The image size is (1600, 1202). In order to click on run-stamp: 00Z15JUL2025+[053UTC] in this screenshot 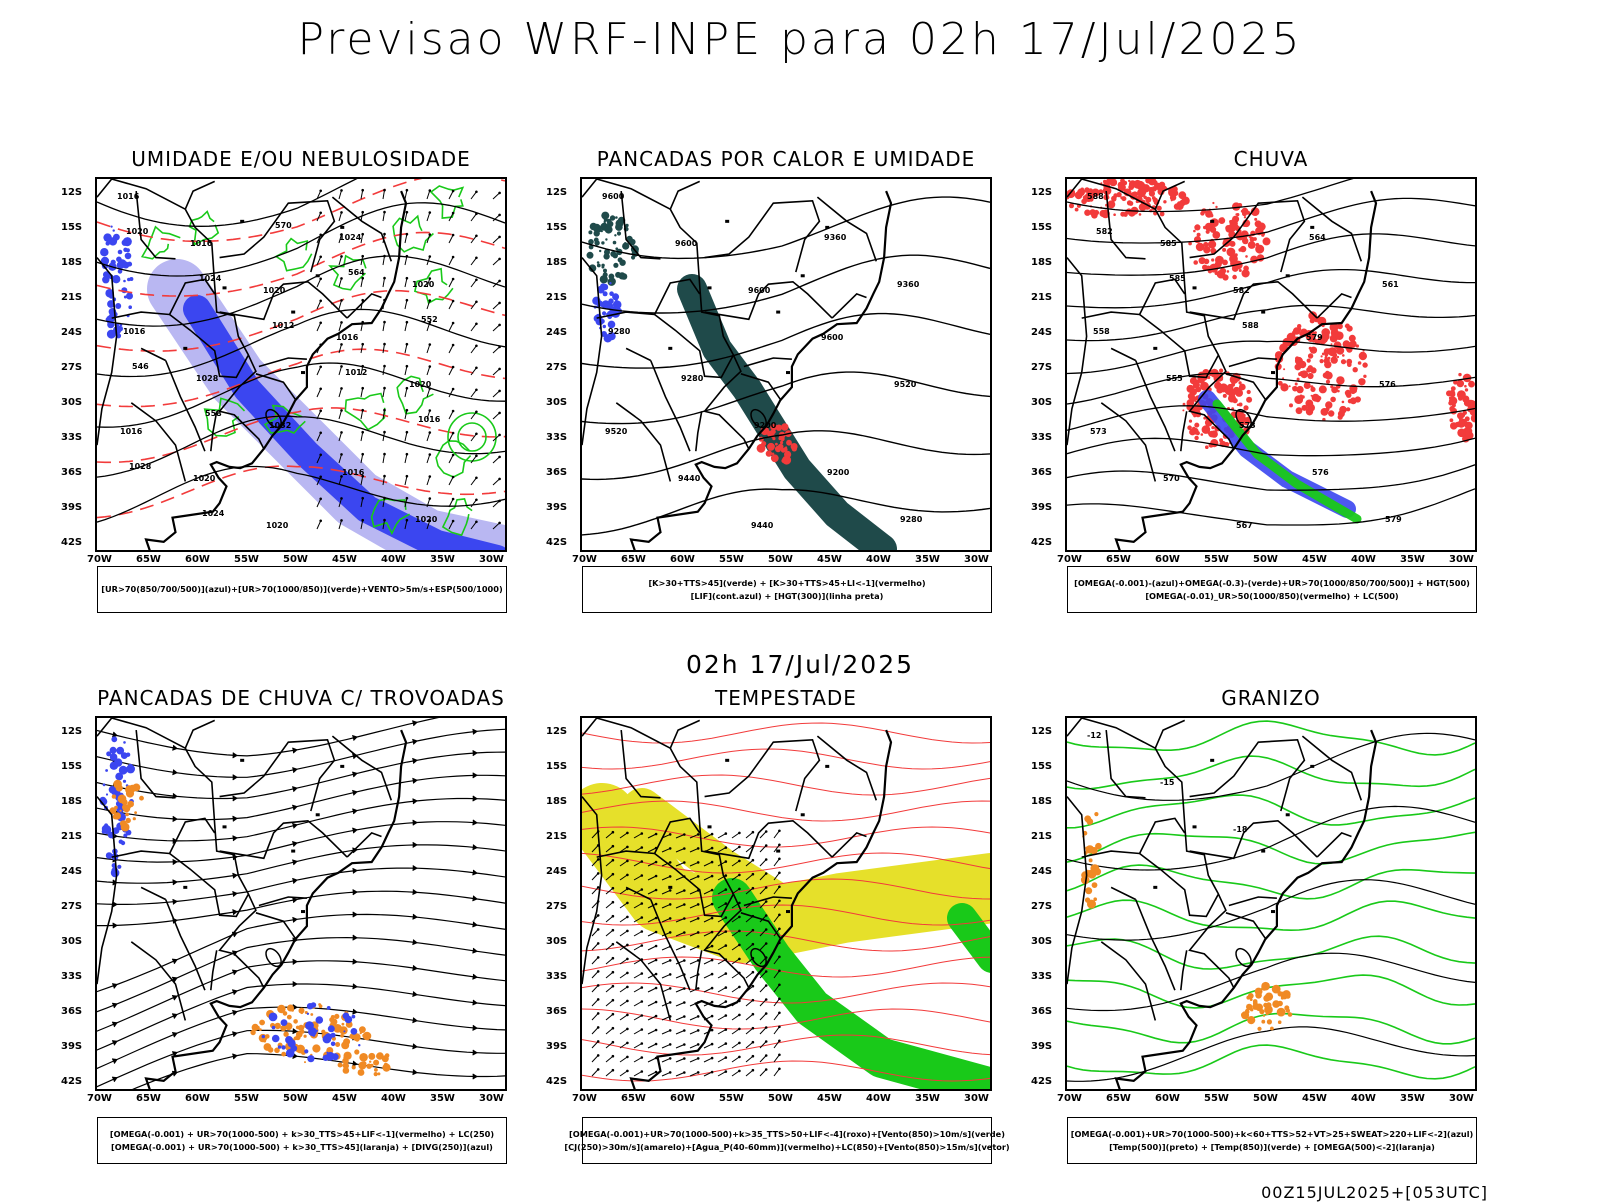, I will do `click(1374, 1192)`.